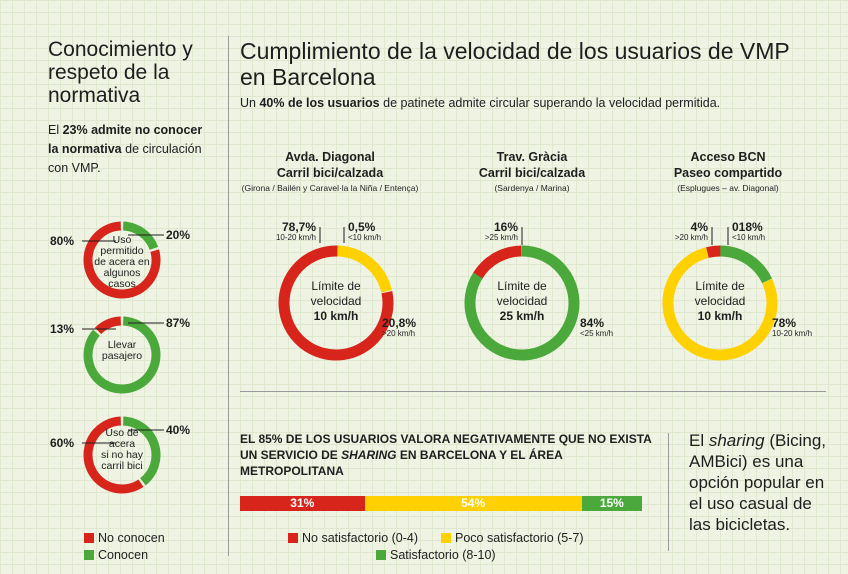  I want to click on donut-center-label: si no hay, so click(122, 455).